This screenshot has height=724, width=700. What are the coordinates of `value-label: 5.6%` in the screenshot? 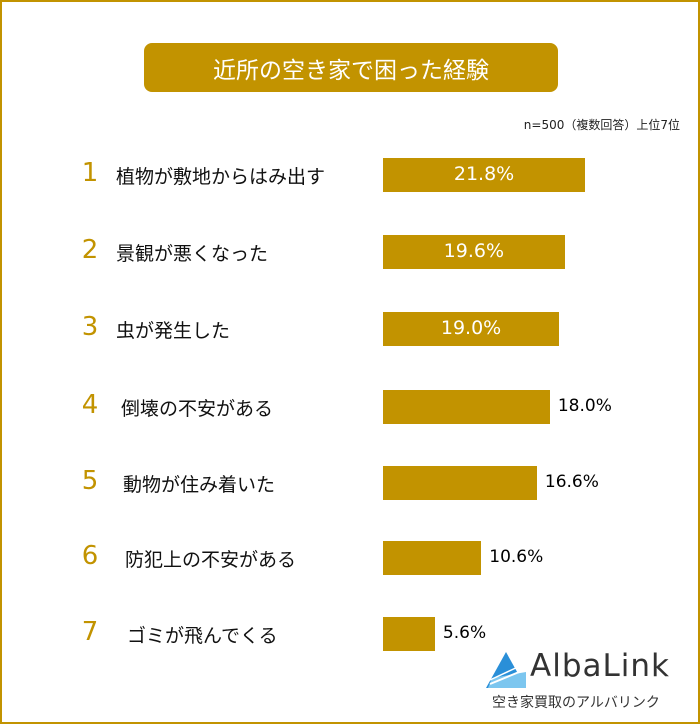 It's located at (464, 633).